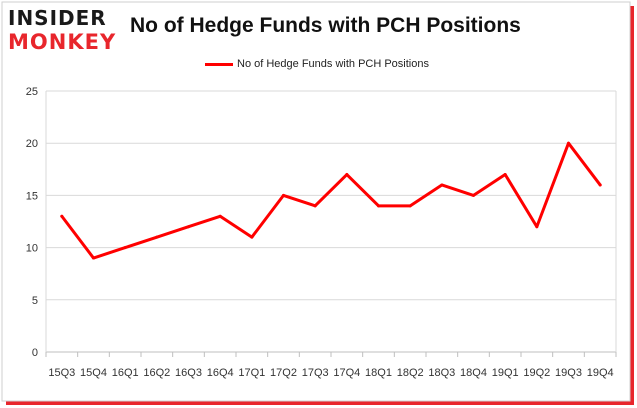 This screenshot has height=408, width=637. What do you see at coordinates (325, 25) in the screenshot?
I see `chart-title: No of Hedge Funds with PCH Positions` at bounding box center [325, 25].